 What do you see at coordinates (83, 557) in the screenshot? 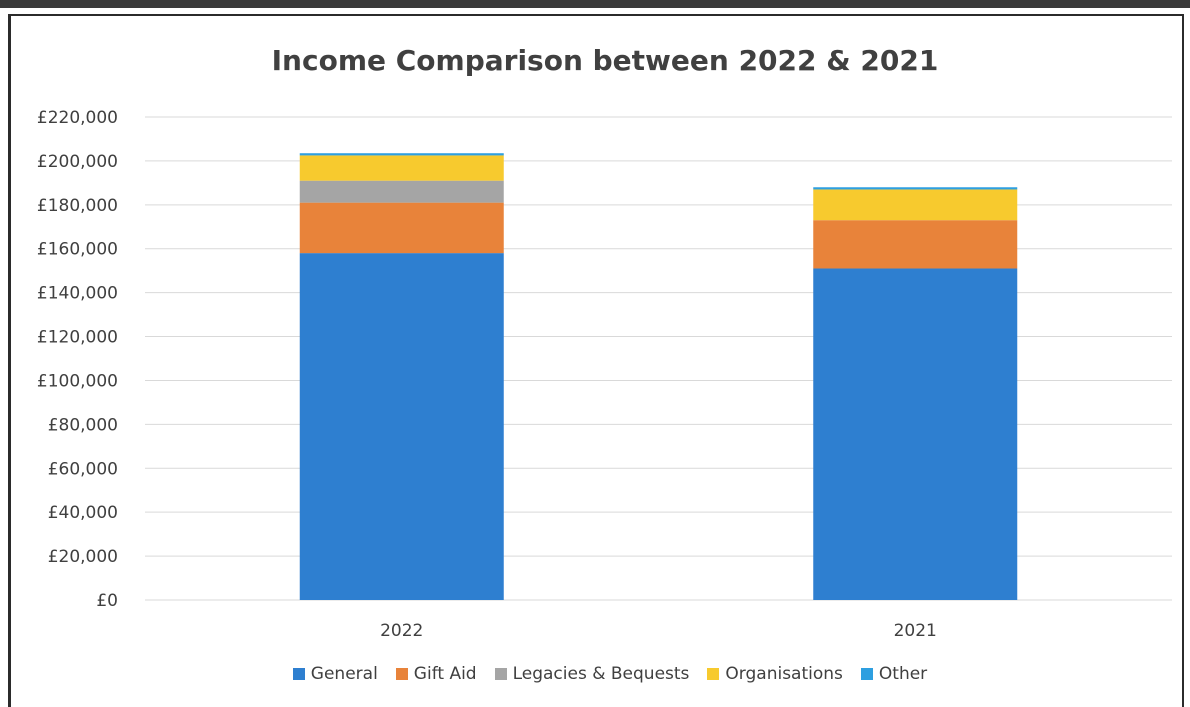
I see `y-tick-label: £20,000` at bounding box center [83, 557].